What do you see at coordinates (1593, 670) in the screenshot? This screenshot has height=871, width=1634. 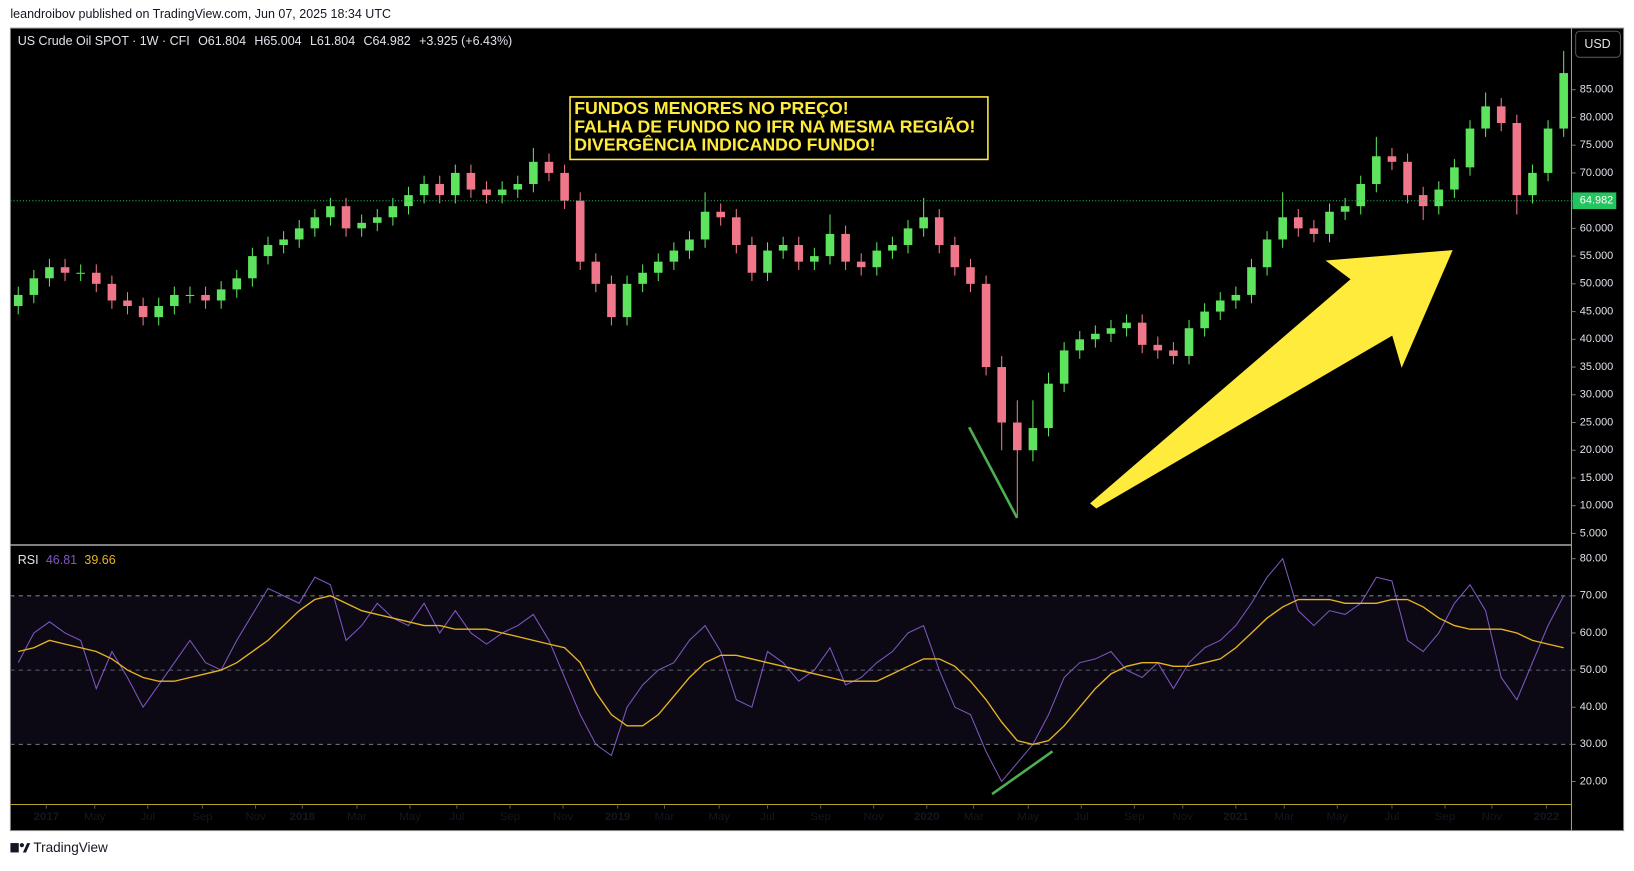 I see `y-tick-label: 50.00` at bounding box center [1593, 670].